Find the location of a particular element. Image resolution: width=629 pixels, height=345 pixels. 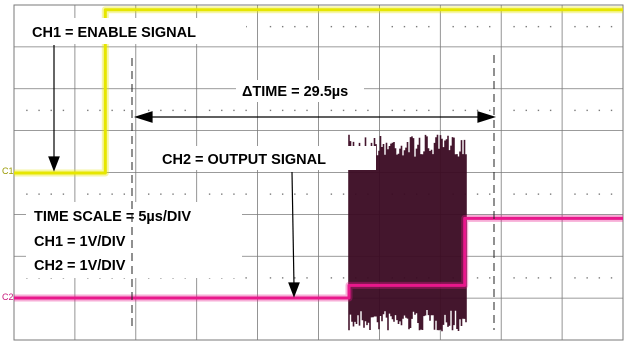

ch2-label: CH2 = OUTPUT SIGNAL is located at coordinates (244, 160).